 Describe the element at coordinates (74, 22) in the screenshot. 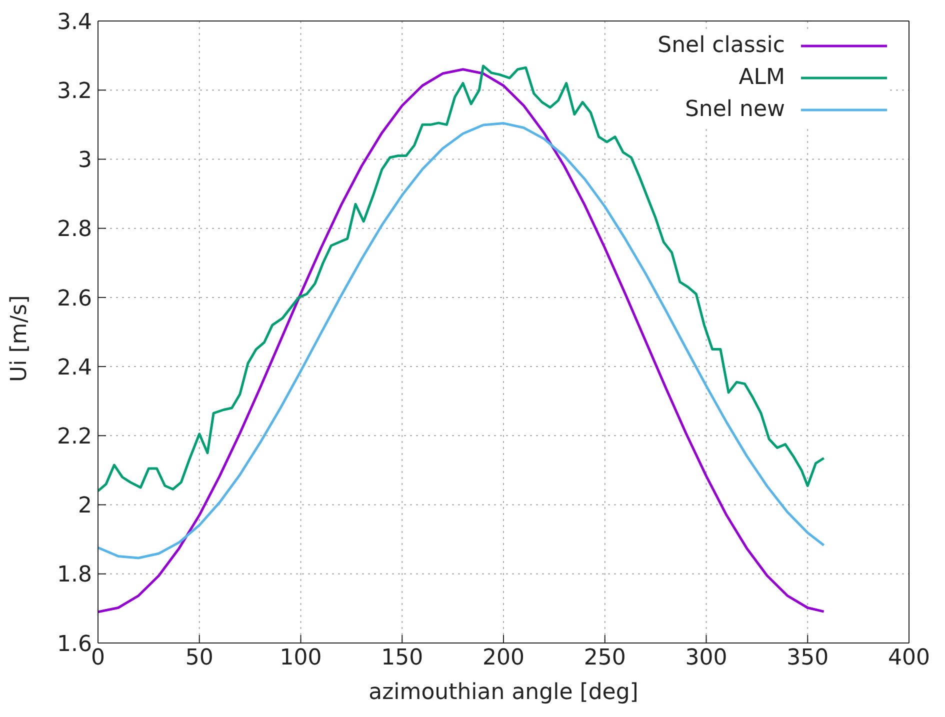

I see `y-tick-label: 3.4` at that location.